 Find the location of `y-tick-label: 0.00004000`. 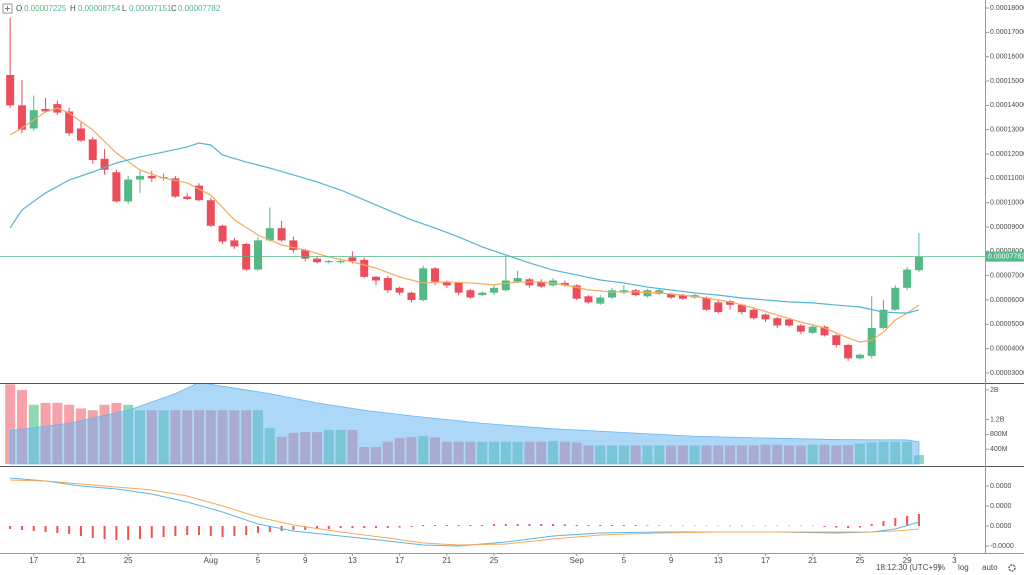

y-tick-label: 0.00004000 is located at coordinates (1007, 348).